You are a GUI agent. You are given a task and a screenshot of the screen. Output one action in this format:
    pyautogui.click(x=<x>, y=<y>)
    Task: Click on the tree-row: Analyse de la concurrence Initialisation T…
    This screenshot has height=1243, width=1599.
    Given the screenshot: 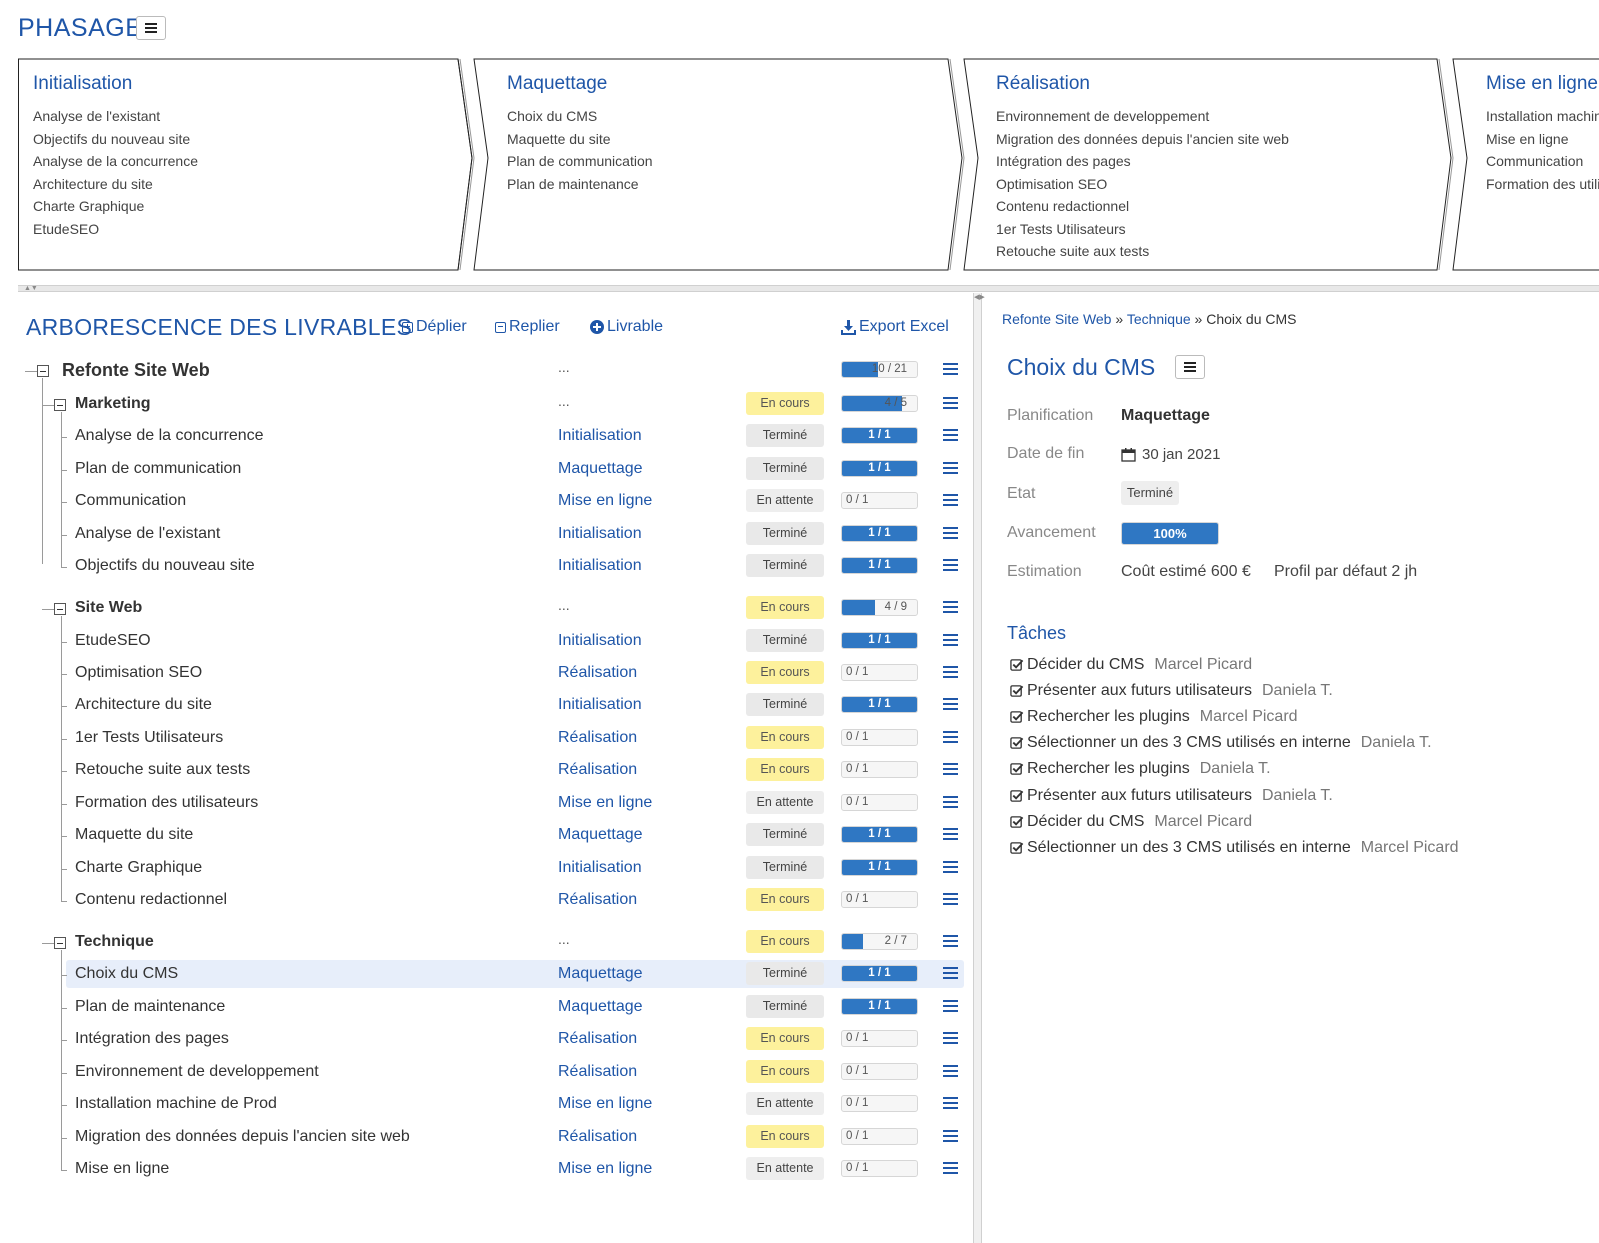 What is the action you would take?
    pyautogui.click(x=486, y=437)
    